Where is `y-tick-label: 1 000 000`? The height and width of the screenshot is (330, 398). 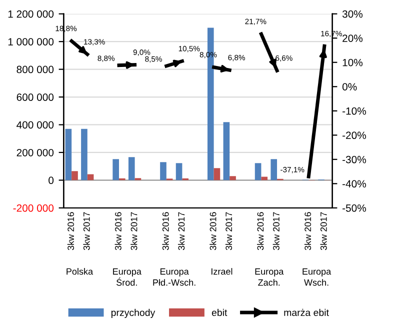 y-tick-label: 1 000 000 is located at coordinates (31, 42).